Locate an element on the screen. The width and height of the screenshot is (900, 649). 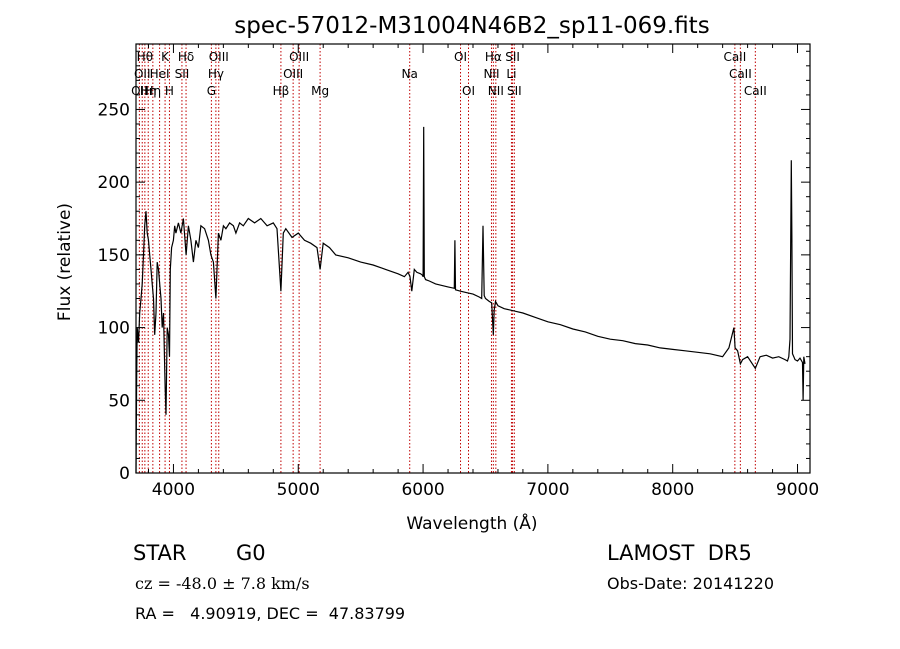
redshift-velocity: cz = -48.0 ± 7.8 km/s is located at coordinates (222, 583).